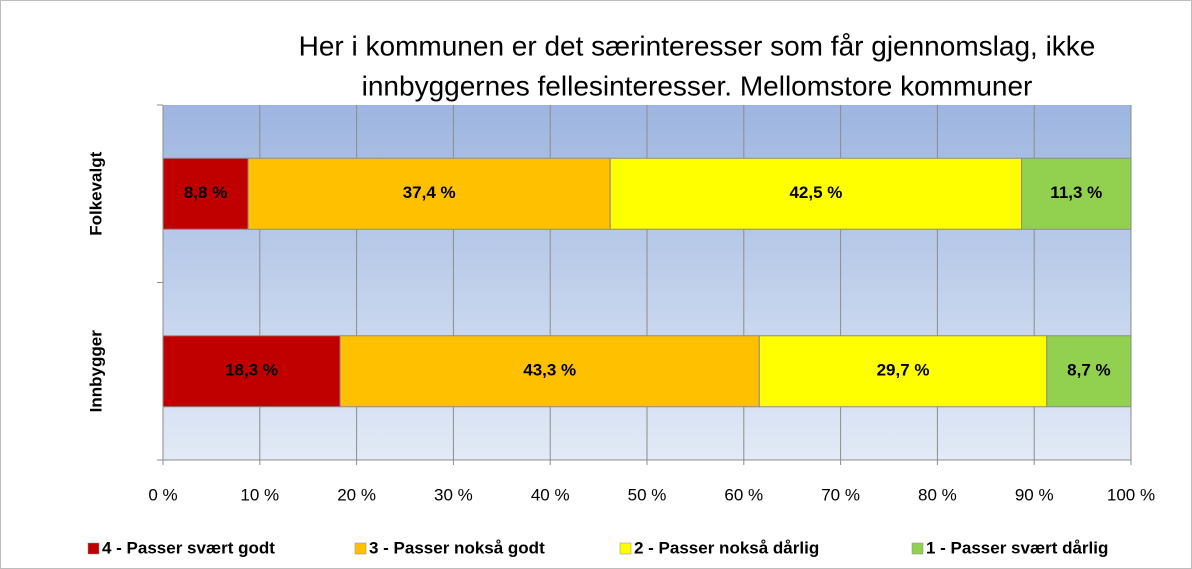  What do you see at coordinates (1034, 494) in the screenshot?
I see `x-tick-label: 90 %` at bounding box center [1034, 494].